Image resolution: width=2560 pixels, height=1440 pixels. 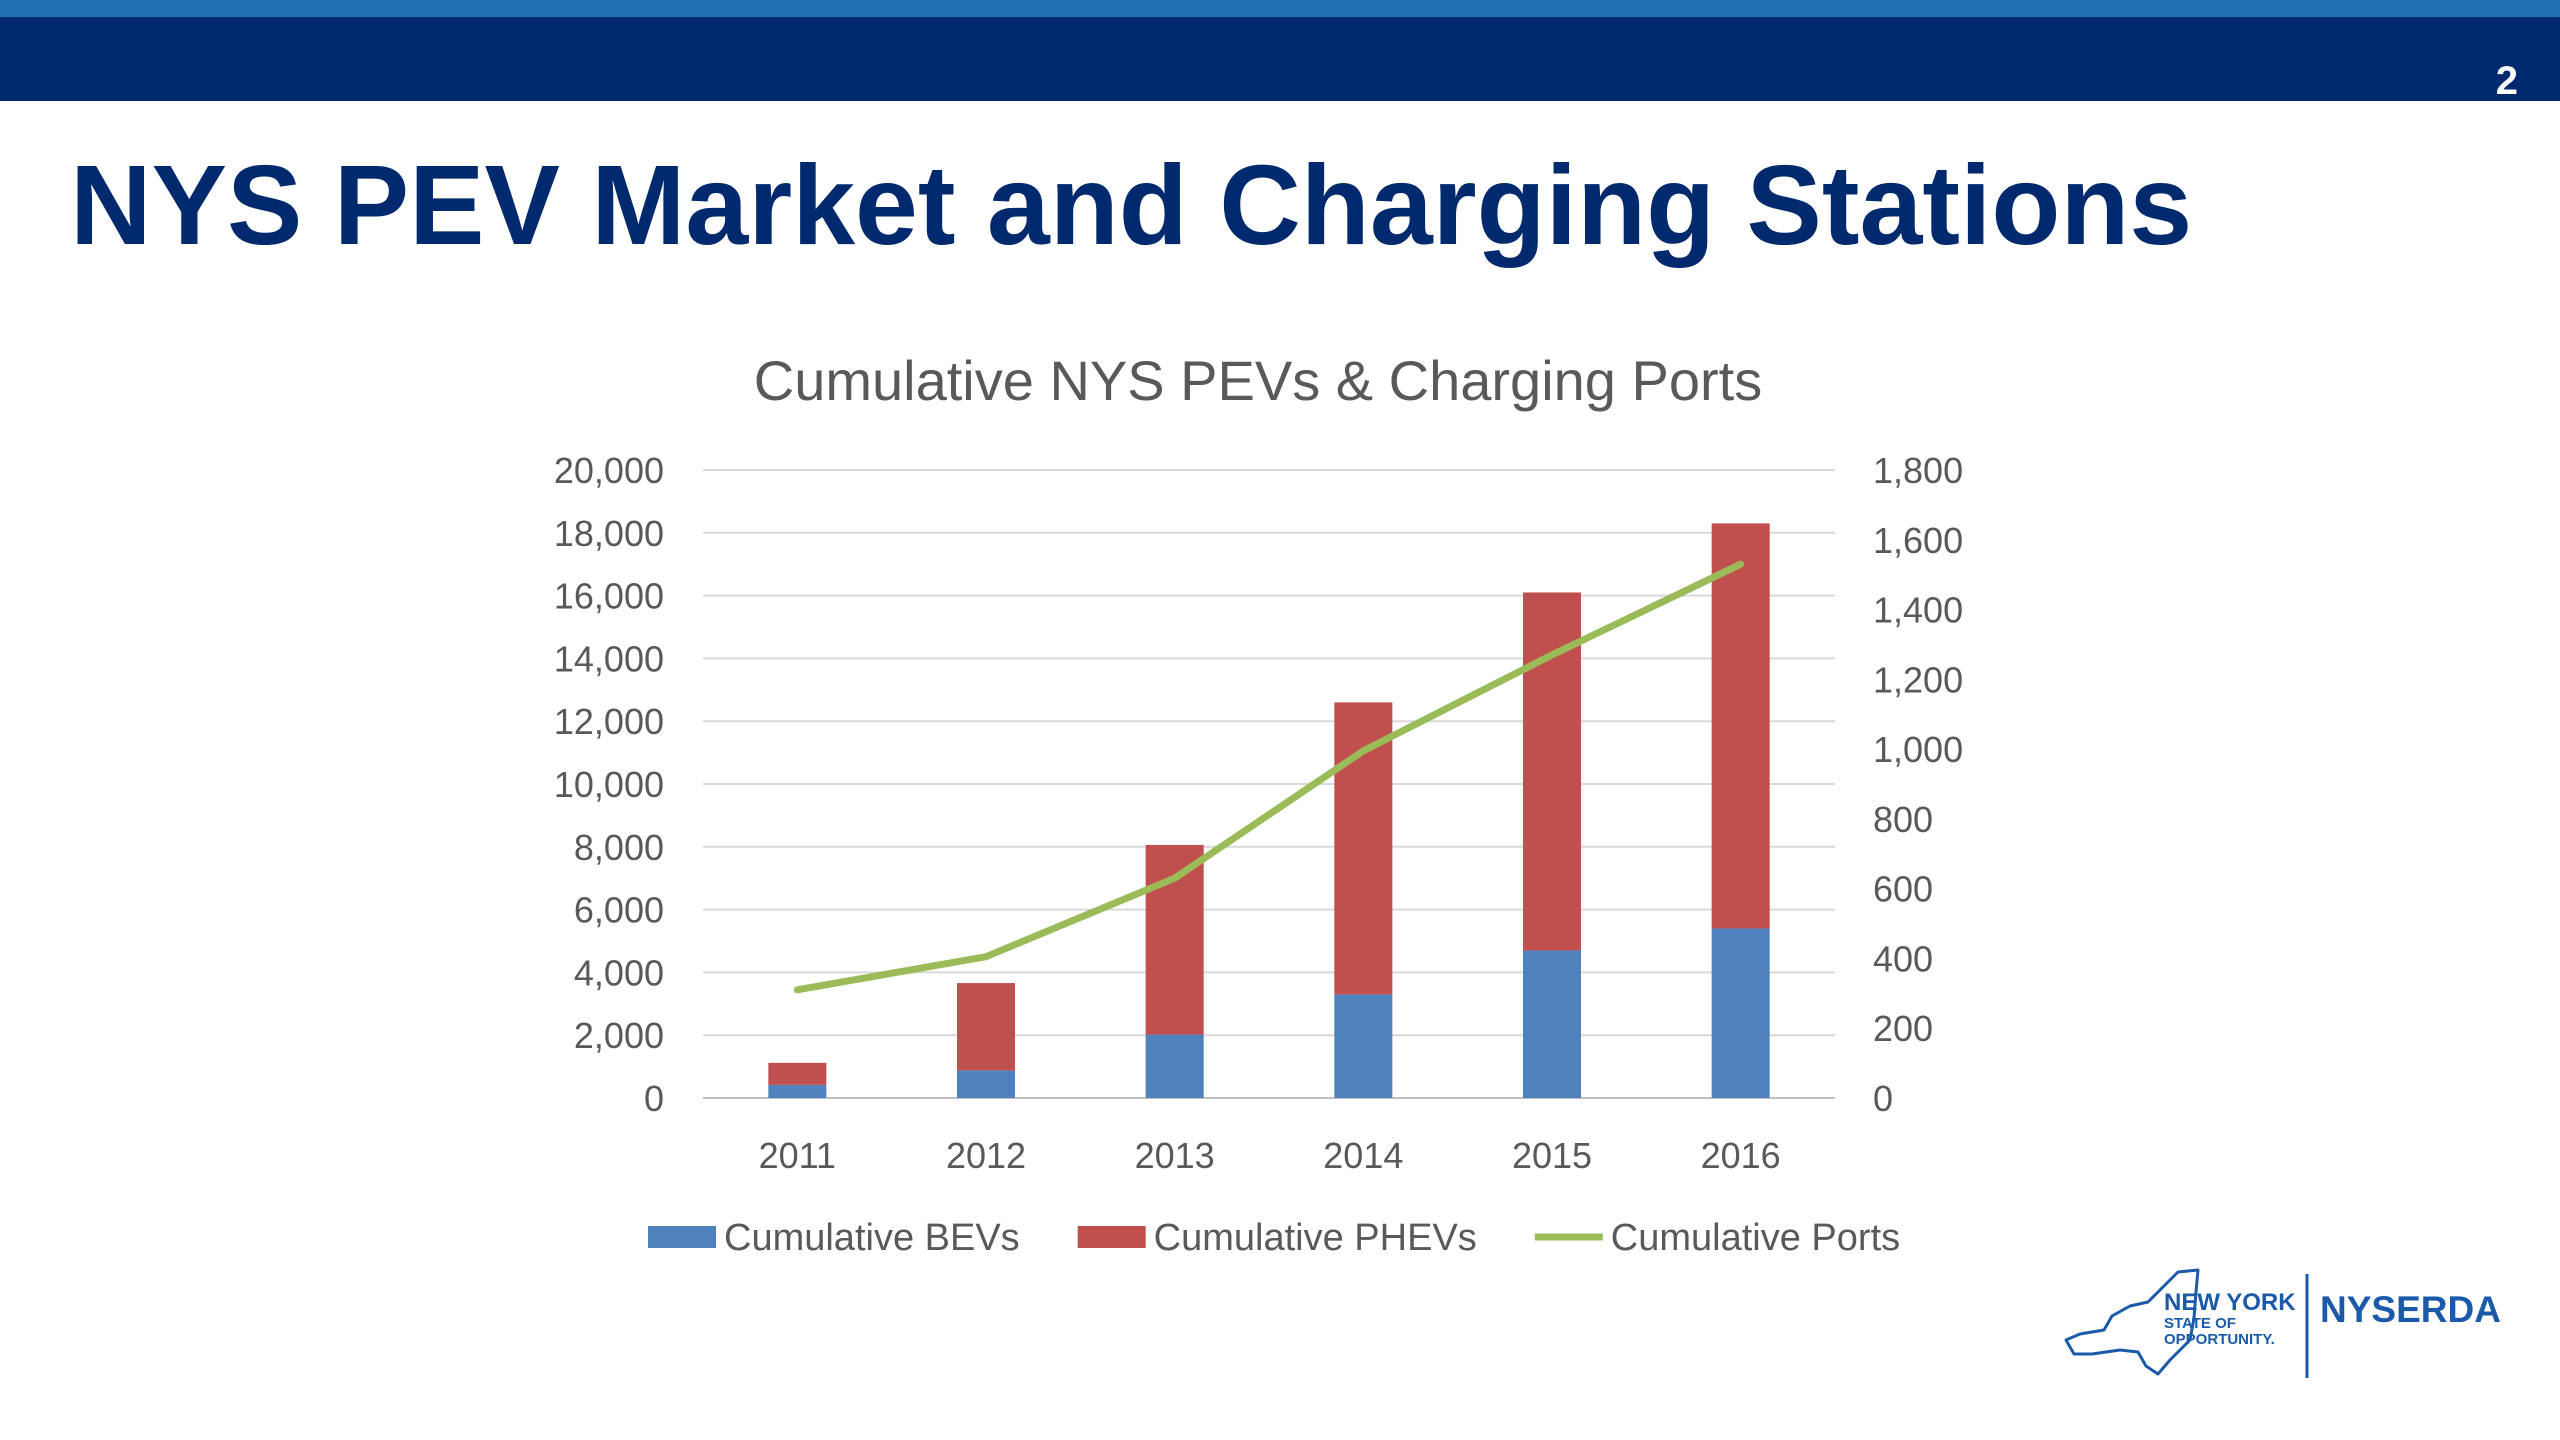 I want to click on y-left-tick-label: 0, so click(x=654, y=1098).